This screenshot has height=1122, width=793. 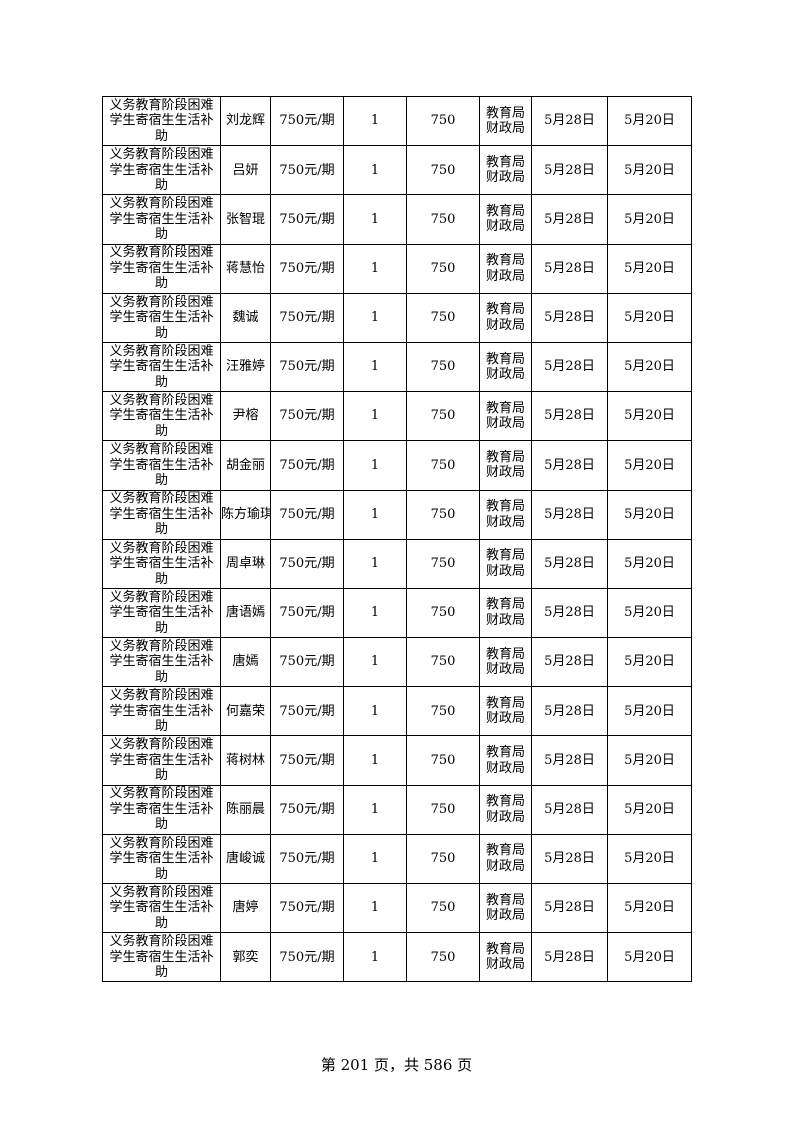 What do you see at coordinates (245, 809) in the screenshot?
I see `student-name-cell: 陈丽晨` at bounding box center [245, 809].